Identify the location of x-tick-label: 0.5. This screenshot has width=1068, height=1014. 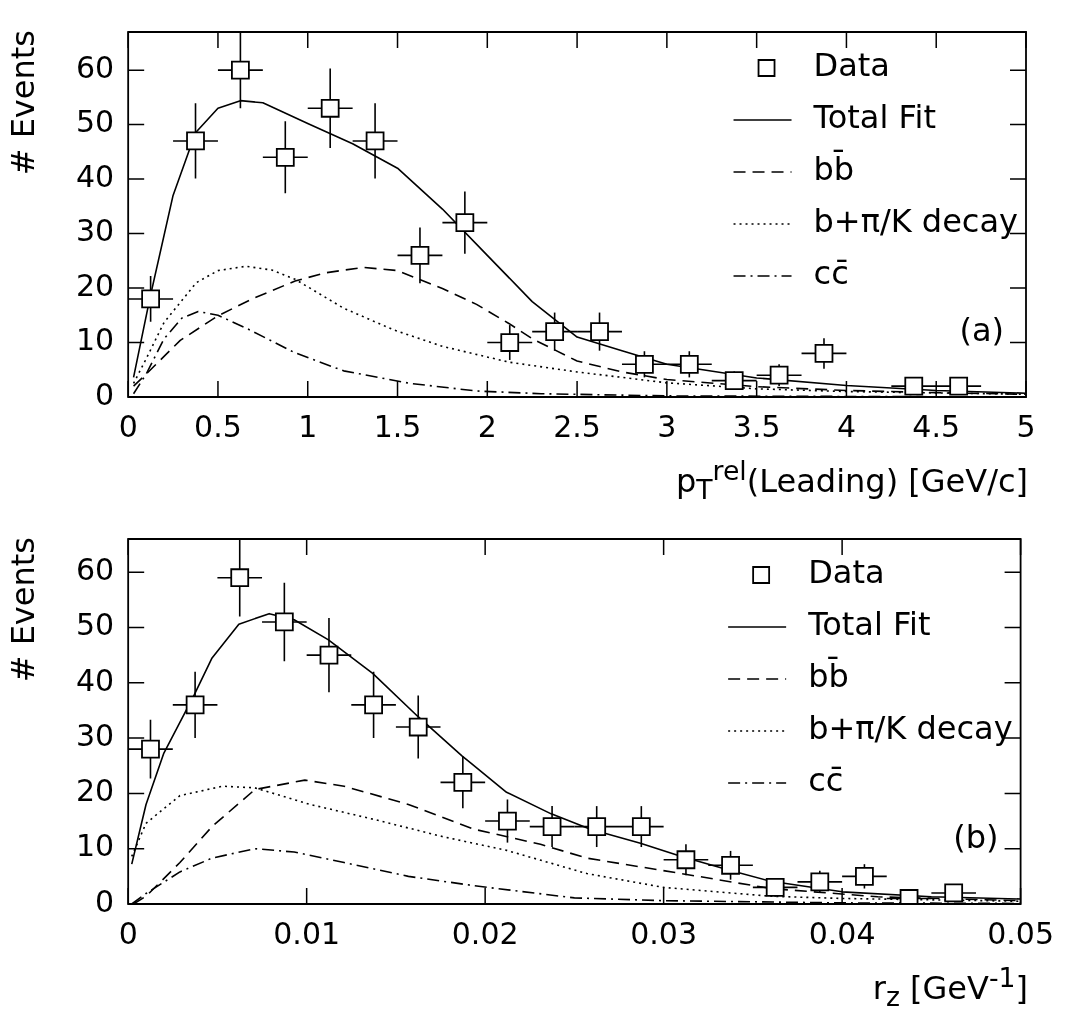
(218, 426).